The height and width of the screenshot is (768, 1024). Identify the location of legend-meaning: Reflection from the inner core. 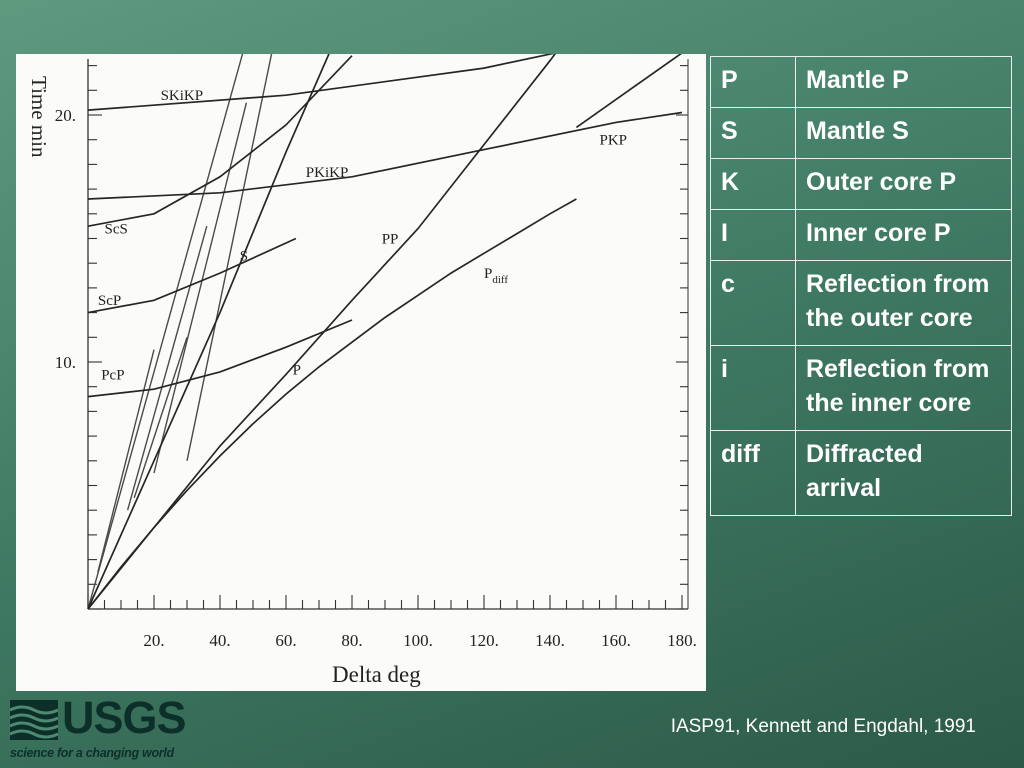
(903, 388).